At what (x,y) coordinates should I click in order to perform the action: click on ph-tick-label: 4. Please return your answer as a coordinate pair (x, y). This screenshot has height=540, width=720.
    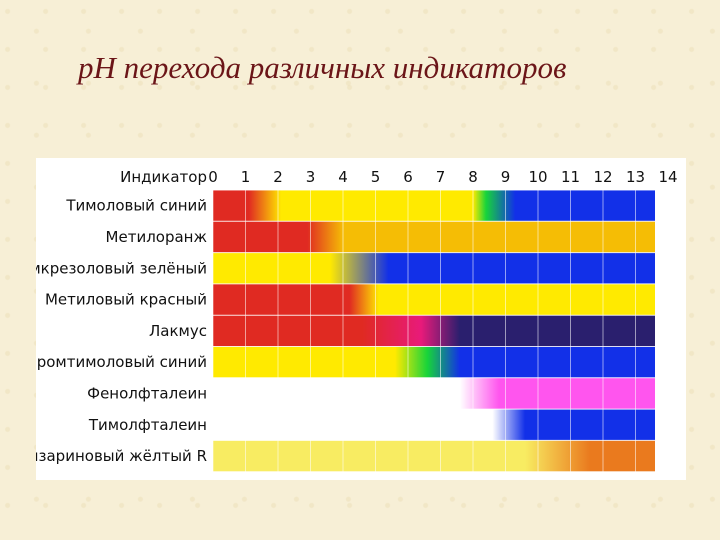
    Looking at the image, I should click on (343, 177).